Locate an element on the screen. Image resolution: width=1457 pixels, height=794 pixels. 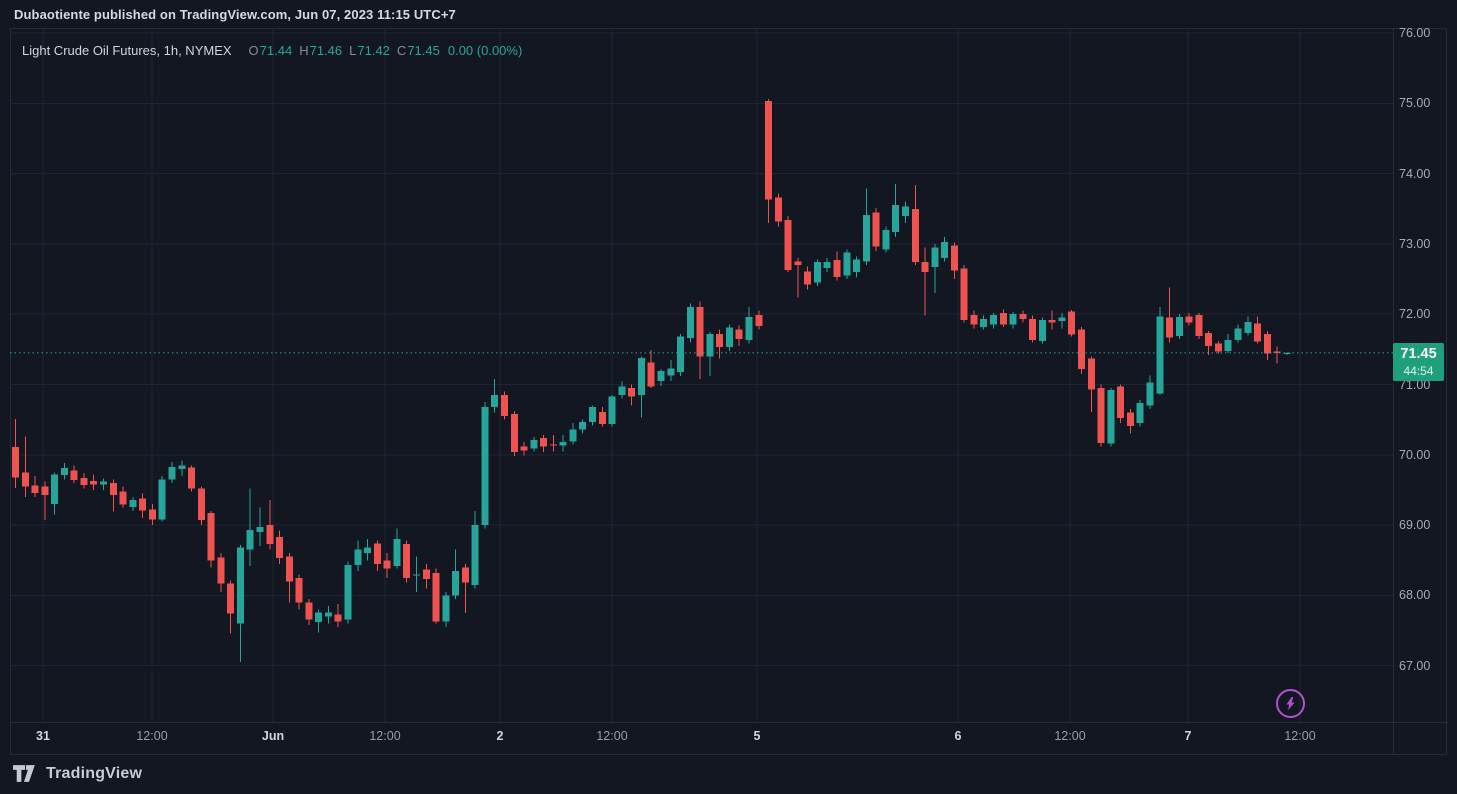
close-value: 71.45 is located at coordinates (423, 50).